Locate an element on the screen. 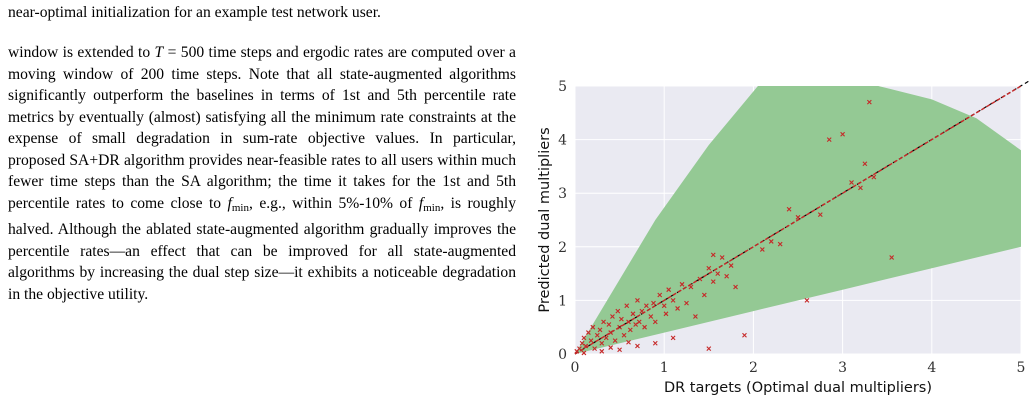 This screenshot has height=420, width=1034. x-tick-labels: 0 1 2 3 4 5 is located at coordinates (798, 368).